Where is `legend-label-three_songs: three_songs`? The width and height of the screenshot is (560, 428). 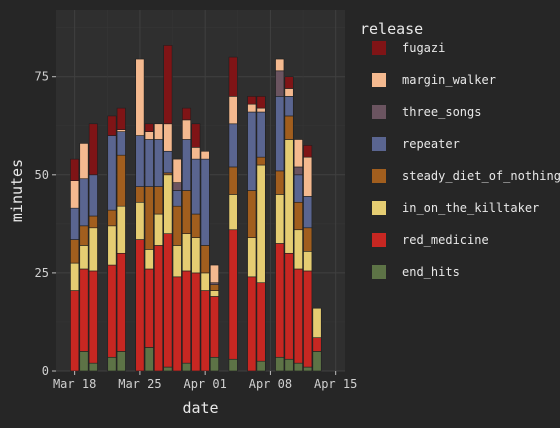
legend-label-three_songs: three_songs is located at coordinates (441, 112).